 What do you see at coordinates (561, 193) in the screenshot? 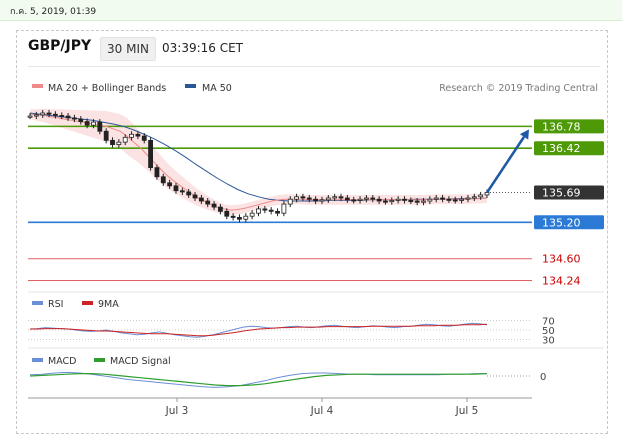
I see `level-label-2: 135.69` at bounding box center [561, 193].